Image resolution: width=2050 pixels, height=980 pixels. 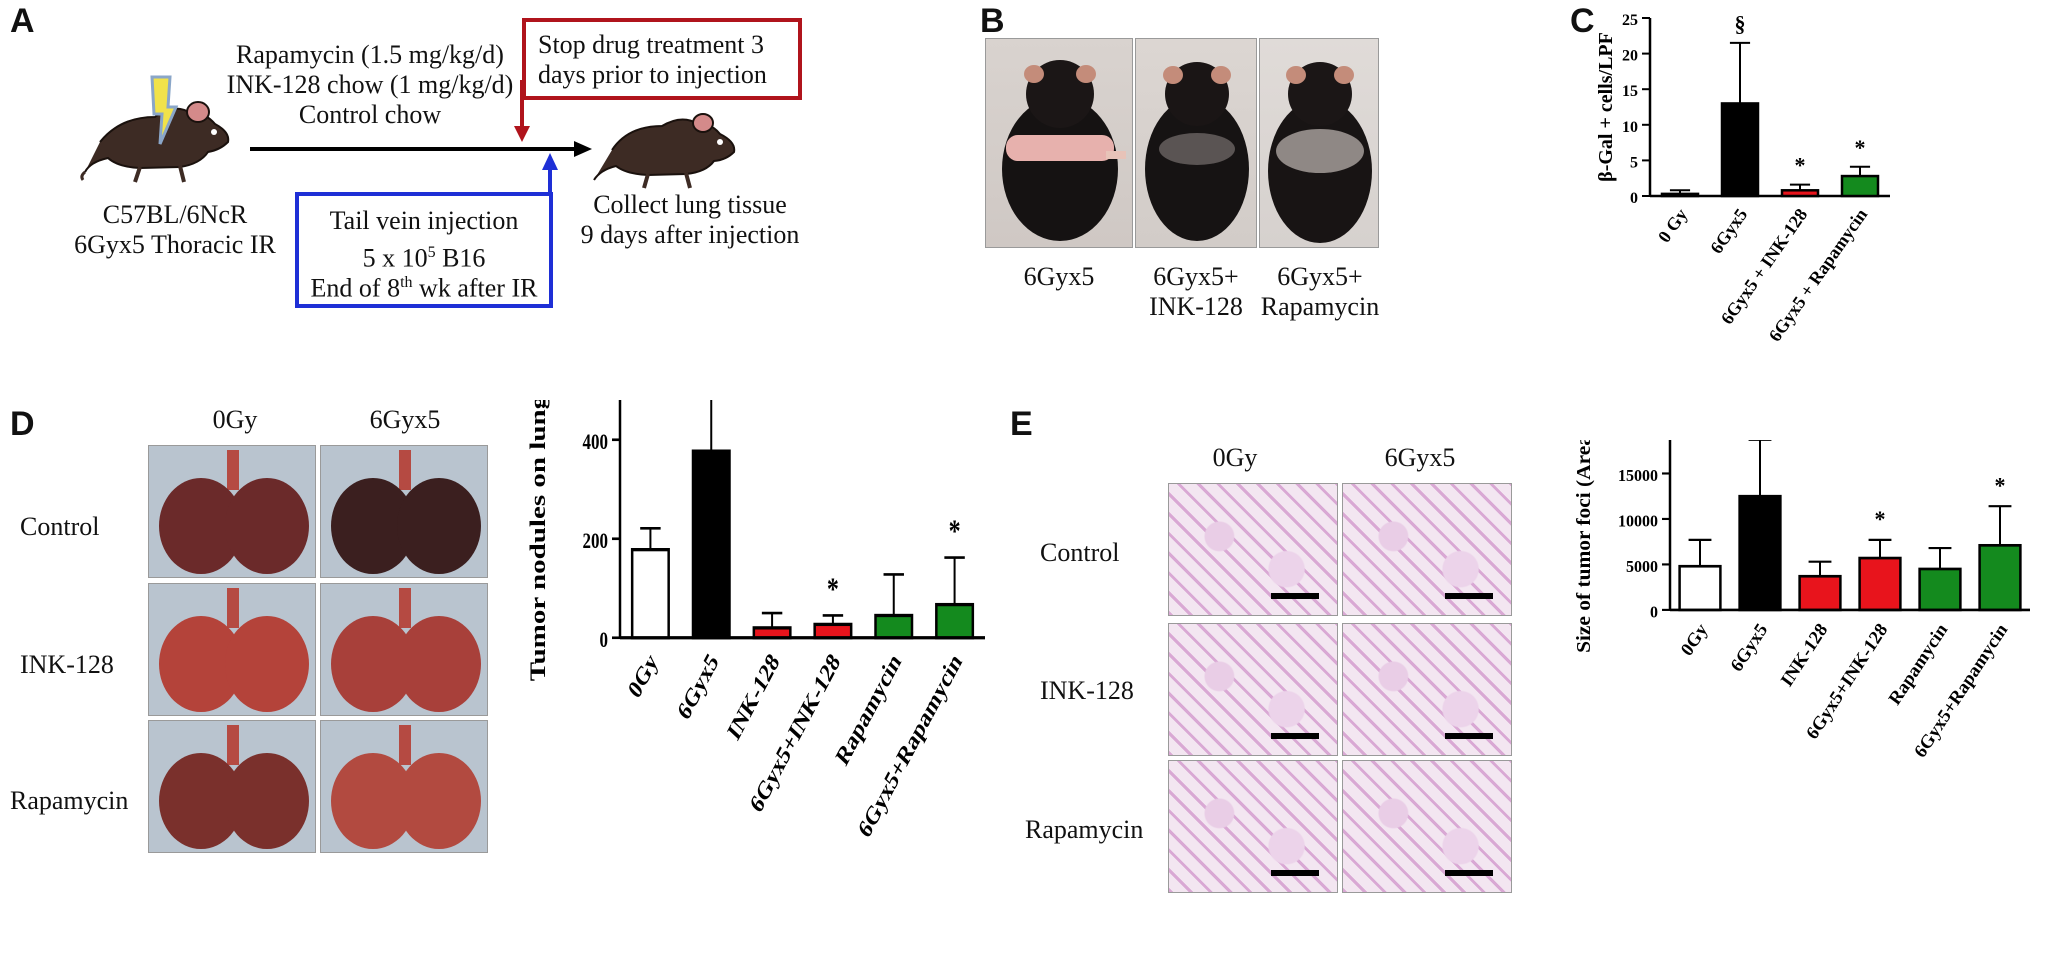 I want to click on collect-line1: Collect lung tissue, so click(x=690, y=204).